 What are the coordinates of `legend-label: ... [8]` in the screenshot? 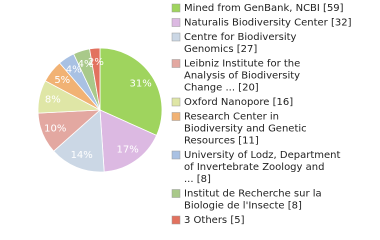 It's located at (197, 179).